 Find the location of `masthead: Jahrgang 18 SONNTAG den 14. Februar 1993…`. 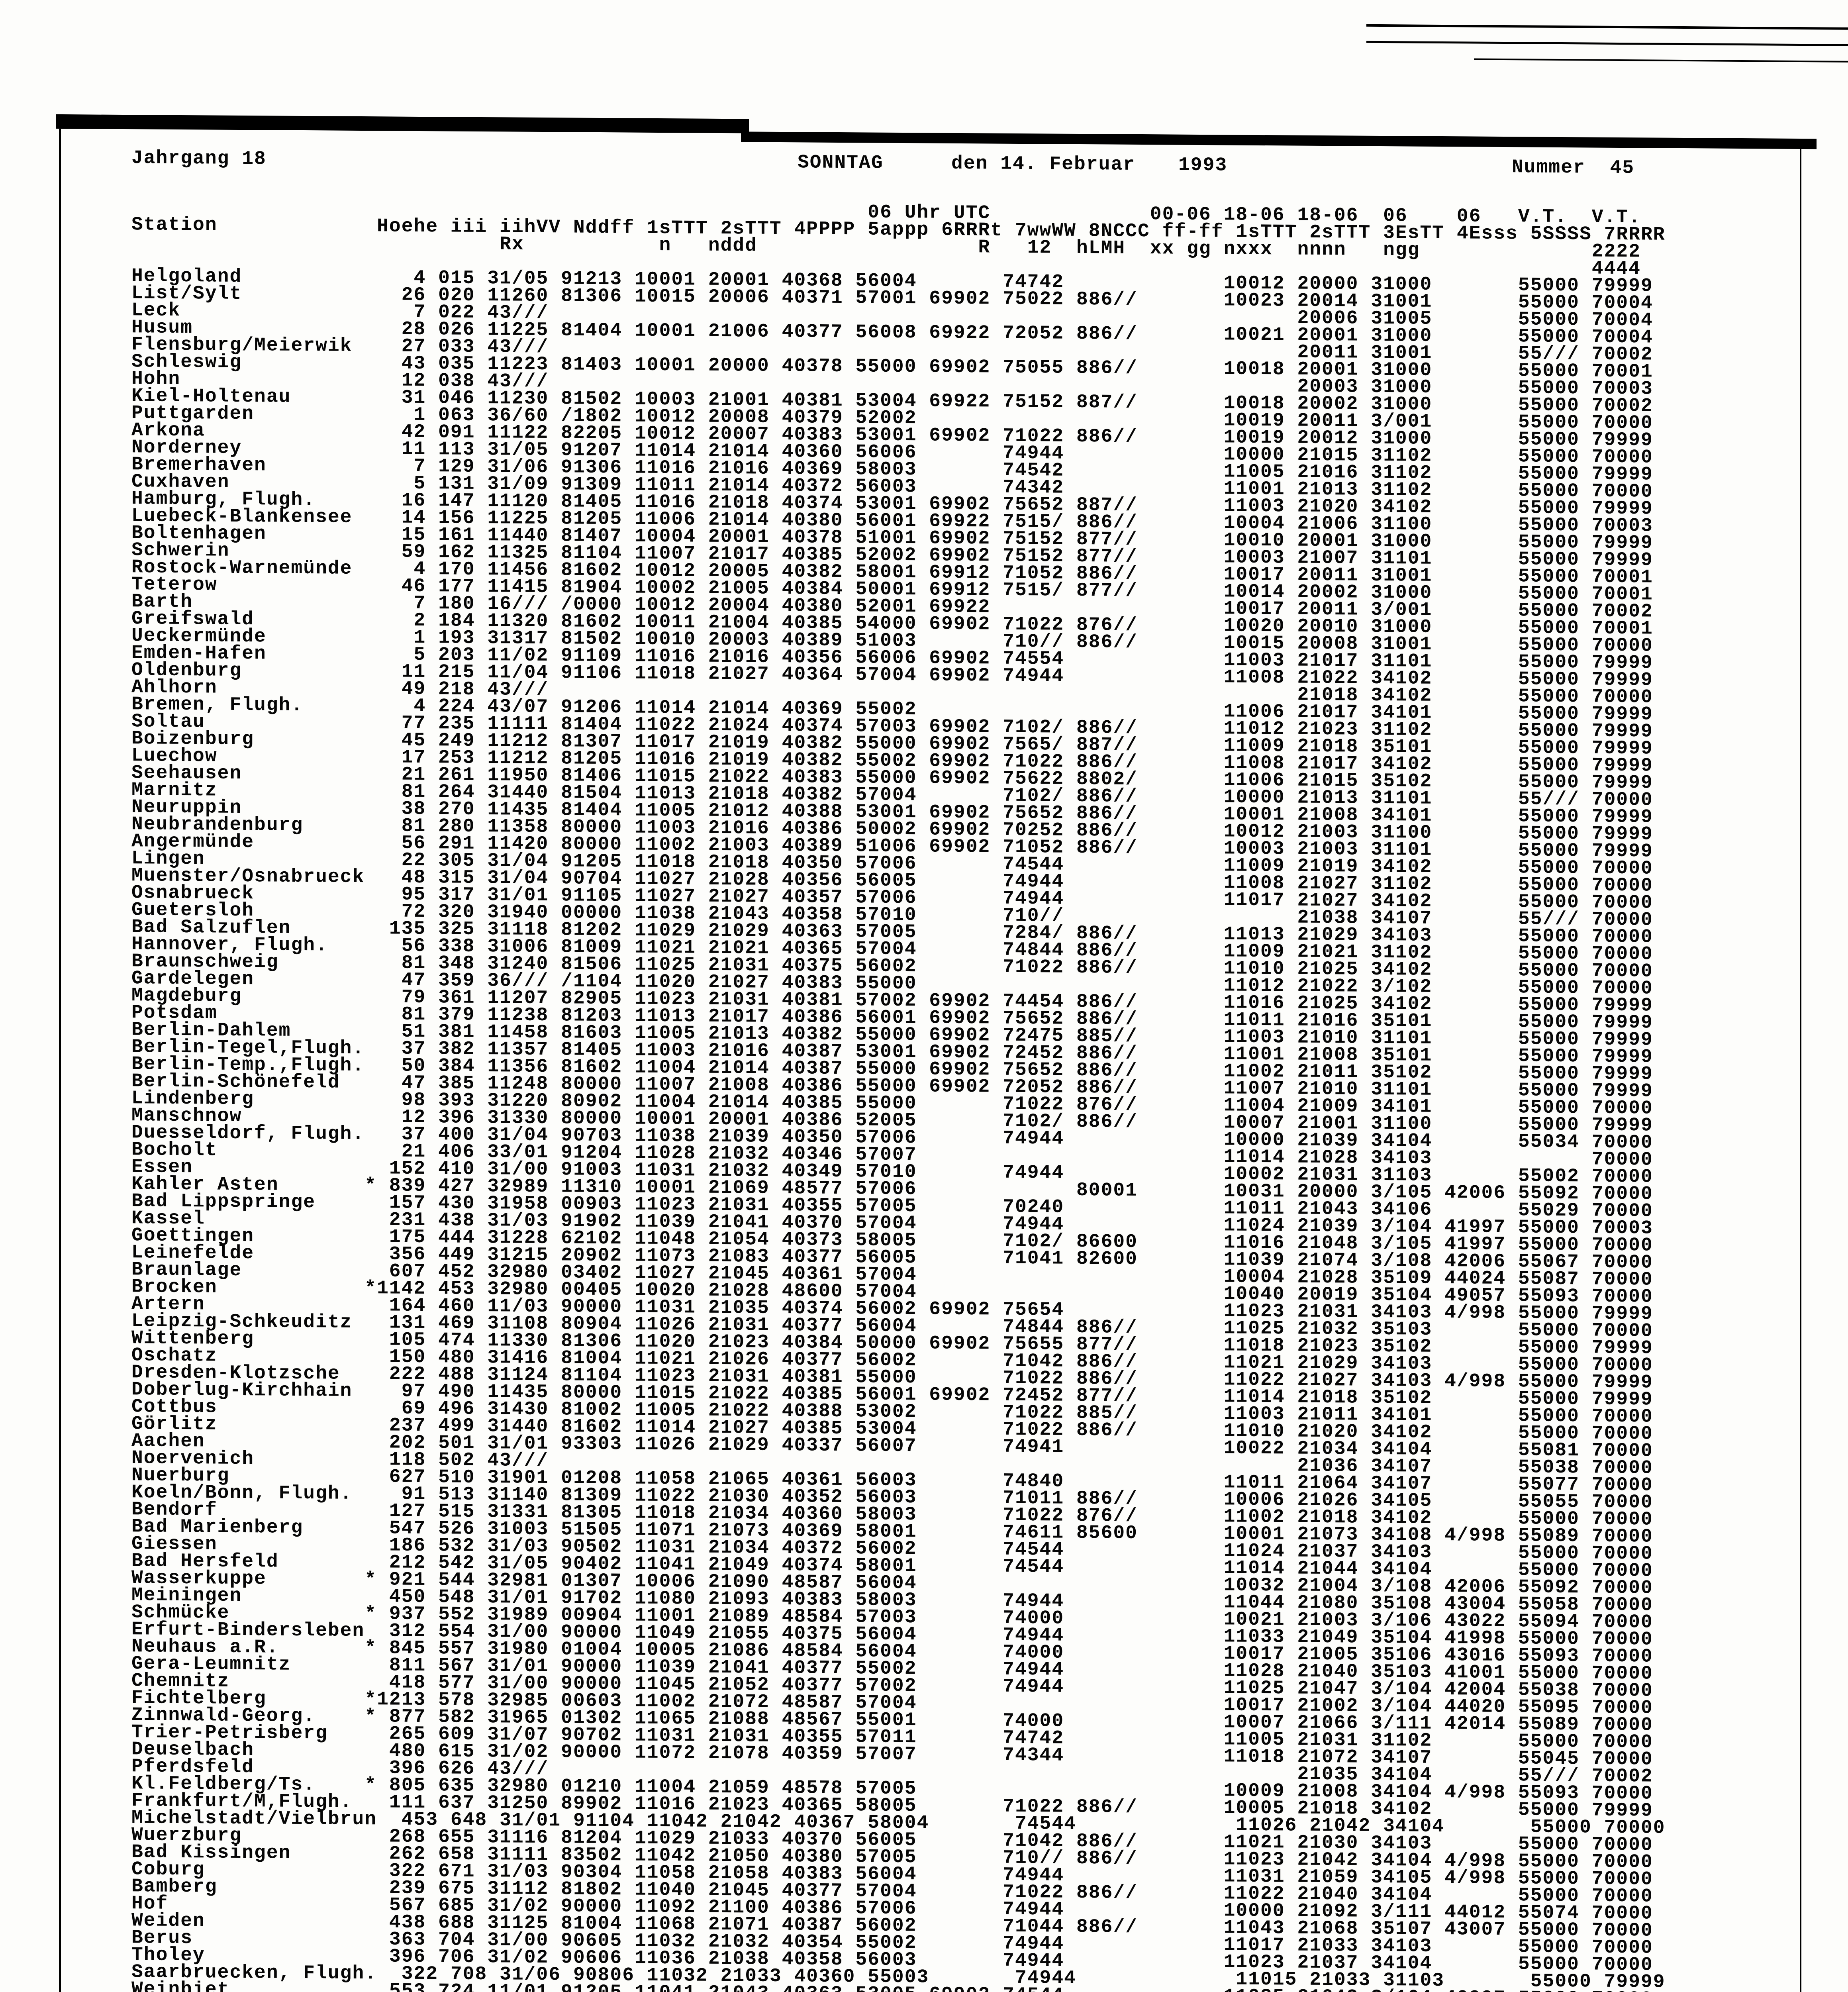

masthead: Jahrgang 18 SONNTAG den 14. Februar 1993… is located at coordinates (928, 163).